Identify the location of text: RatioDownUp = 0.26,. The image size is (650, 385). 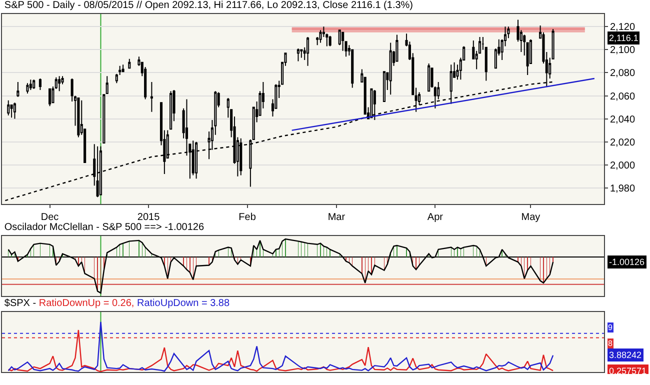
(86, 303).